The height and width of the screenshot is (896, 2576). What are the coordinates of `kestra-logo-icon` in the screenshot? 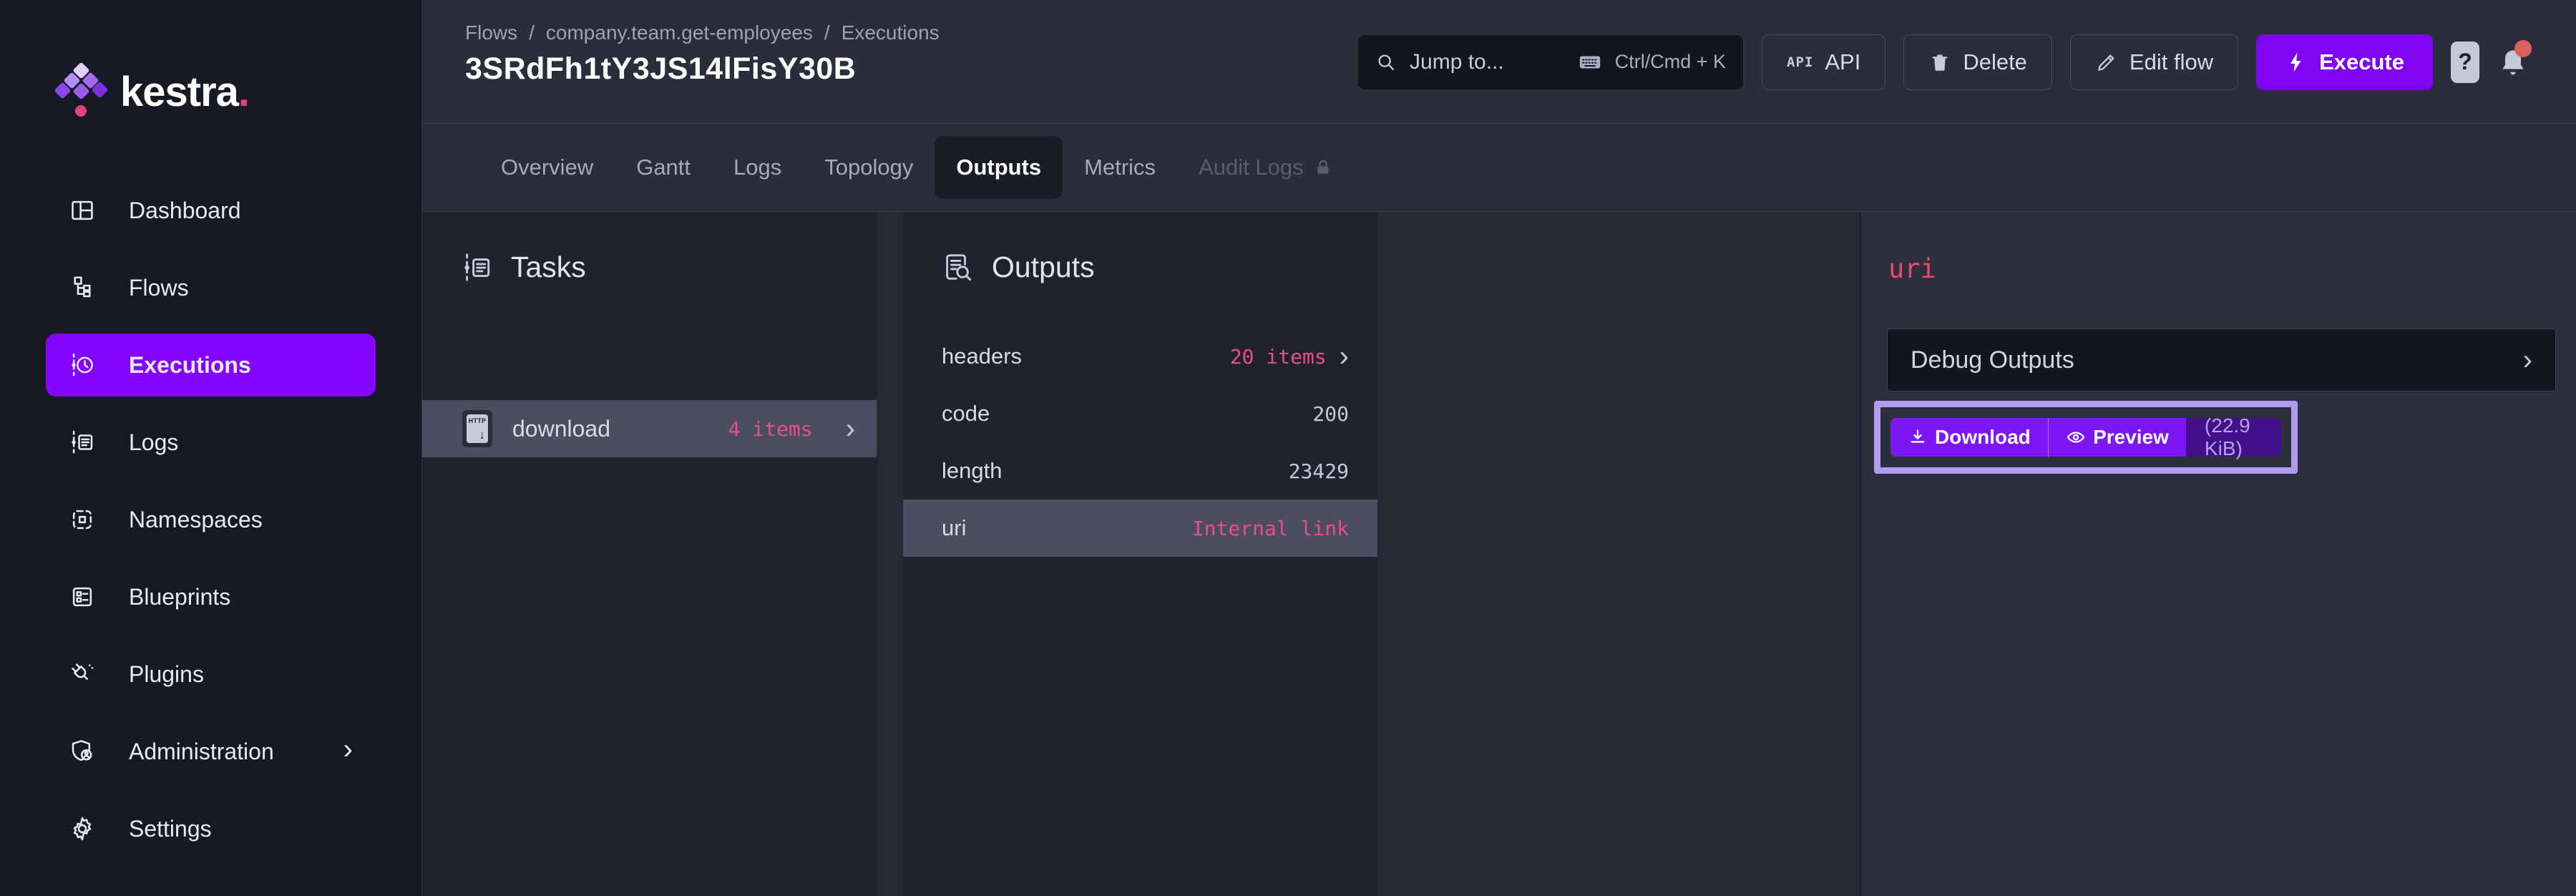 It's located at (81, 90).